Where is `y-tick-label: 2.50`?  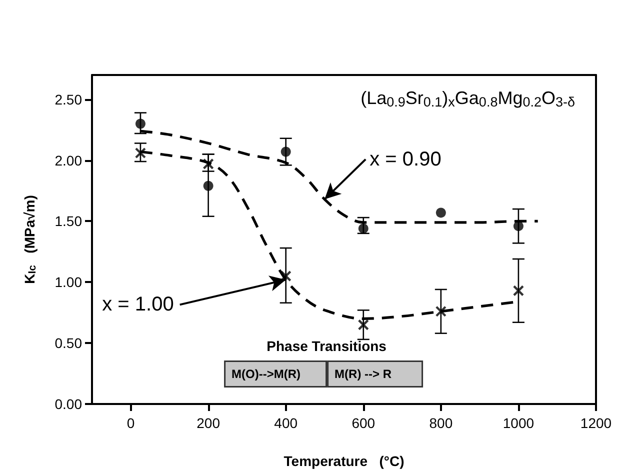
y-tick-label: 2.50 is located at coordinates (68, 99).